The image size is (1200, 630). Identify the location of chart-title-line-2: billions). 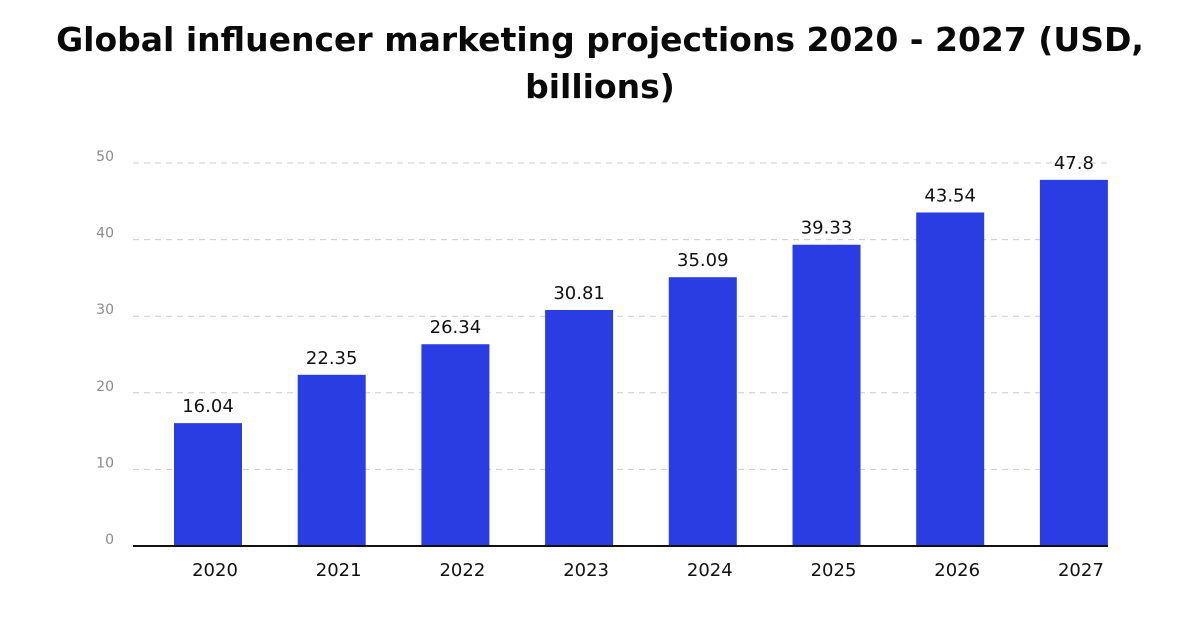
(600, 86).